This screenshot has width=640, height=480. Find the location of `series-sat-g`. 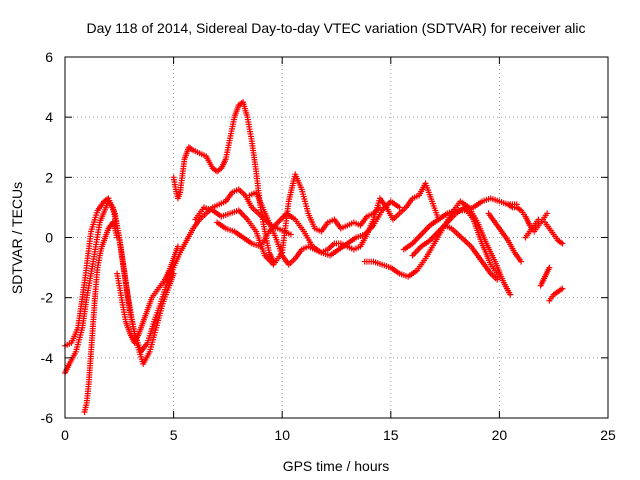

series-sat-g is located at coordinates (308, 228).